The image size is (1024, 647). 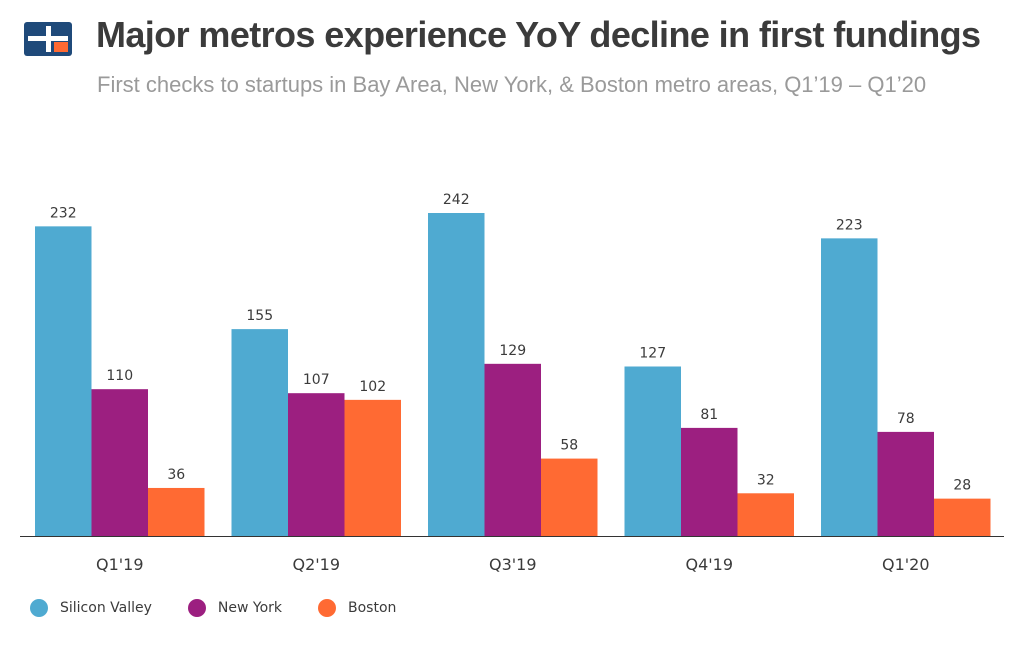 What do you see at coordinates (63, 213) in the screenshot?
I see `data-label-silicon-valley-0: 232` at bounding box center [63, 213].